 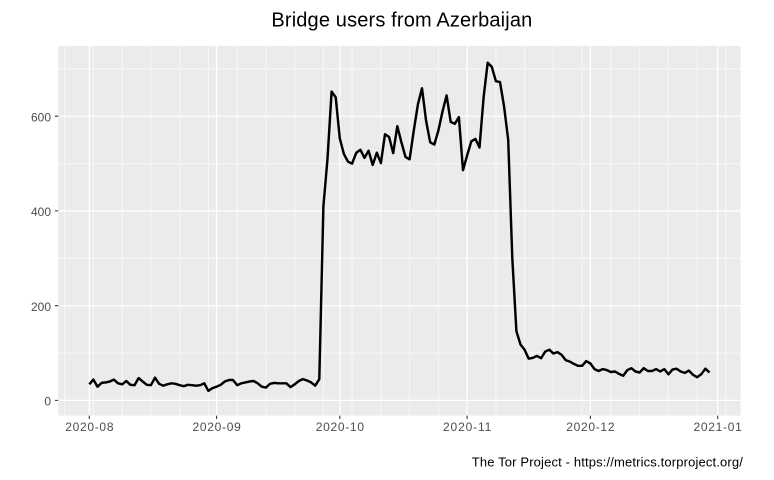 What do you see at coordinates (217, 427) in the screenshot?
I see `svg-text: 2020-09` at bounding box center [217, 427].